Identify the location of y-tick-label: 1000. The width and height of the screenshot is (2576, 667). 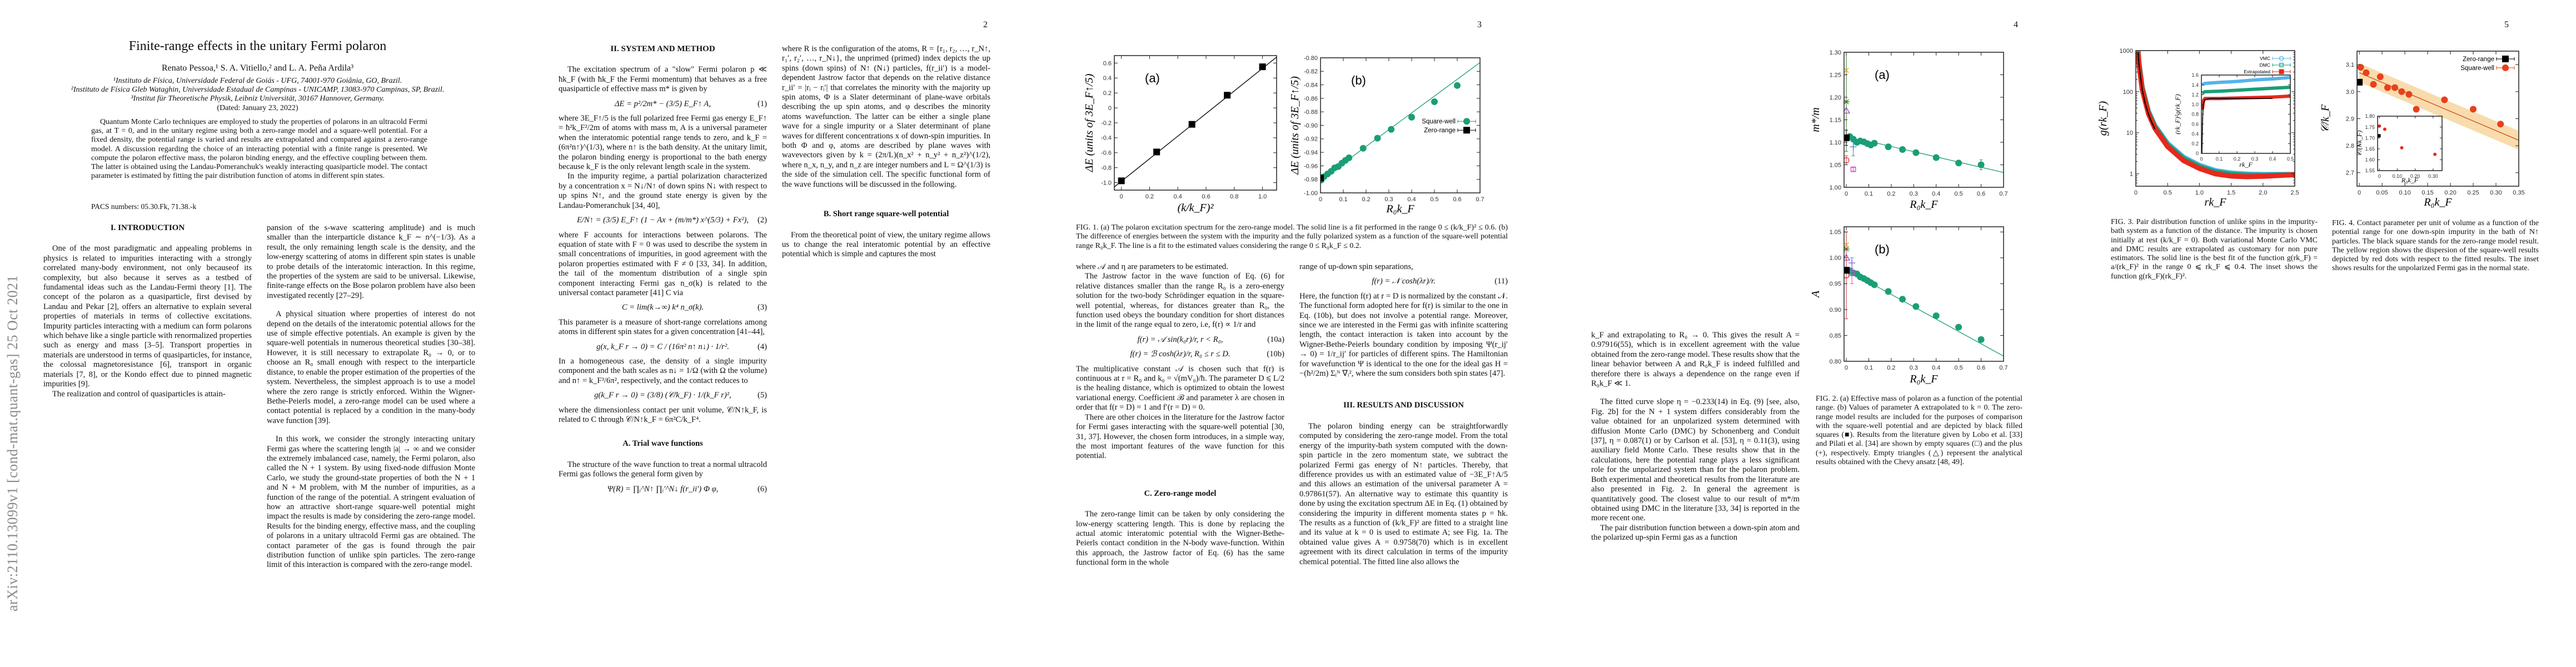
(2126, 51).